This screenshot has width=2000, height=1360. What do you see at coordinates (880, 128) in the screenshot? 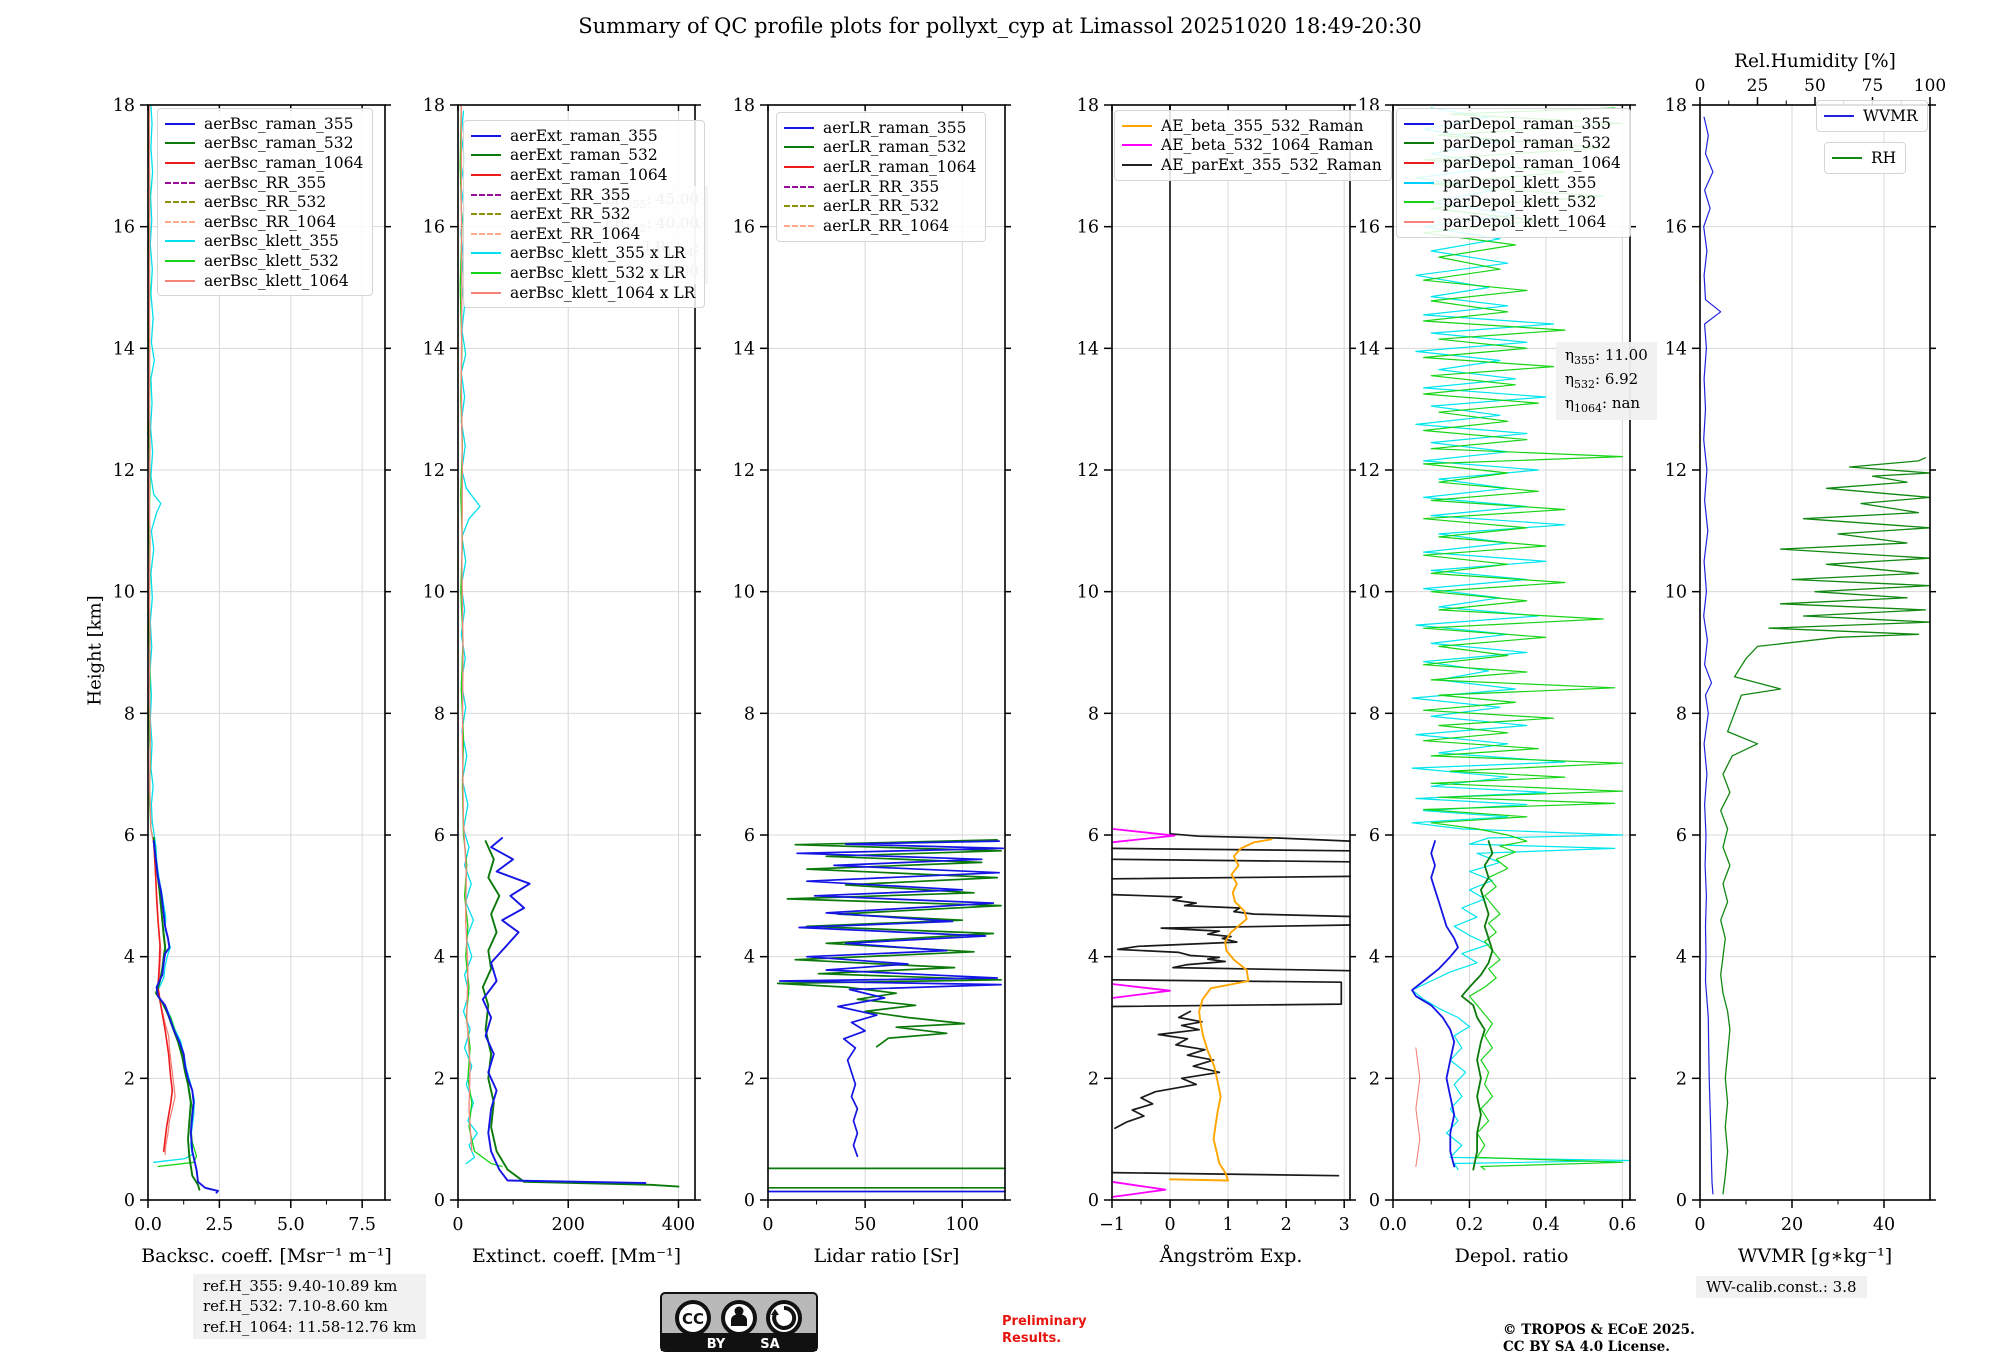
I see `legend-item: aerLR_raman_355` at bounding box center [880, 128].